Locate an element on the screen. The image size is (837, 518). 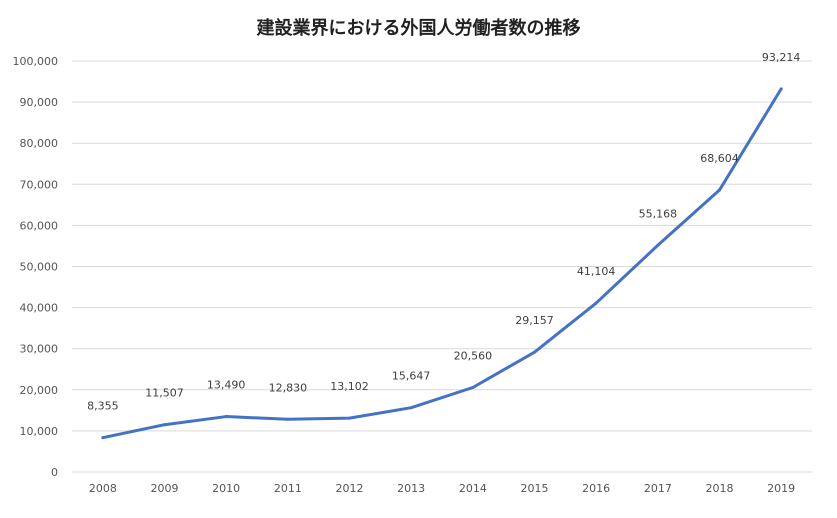
x-tick-label: 2019 is located at coordinates (781, 488).